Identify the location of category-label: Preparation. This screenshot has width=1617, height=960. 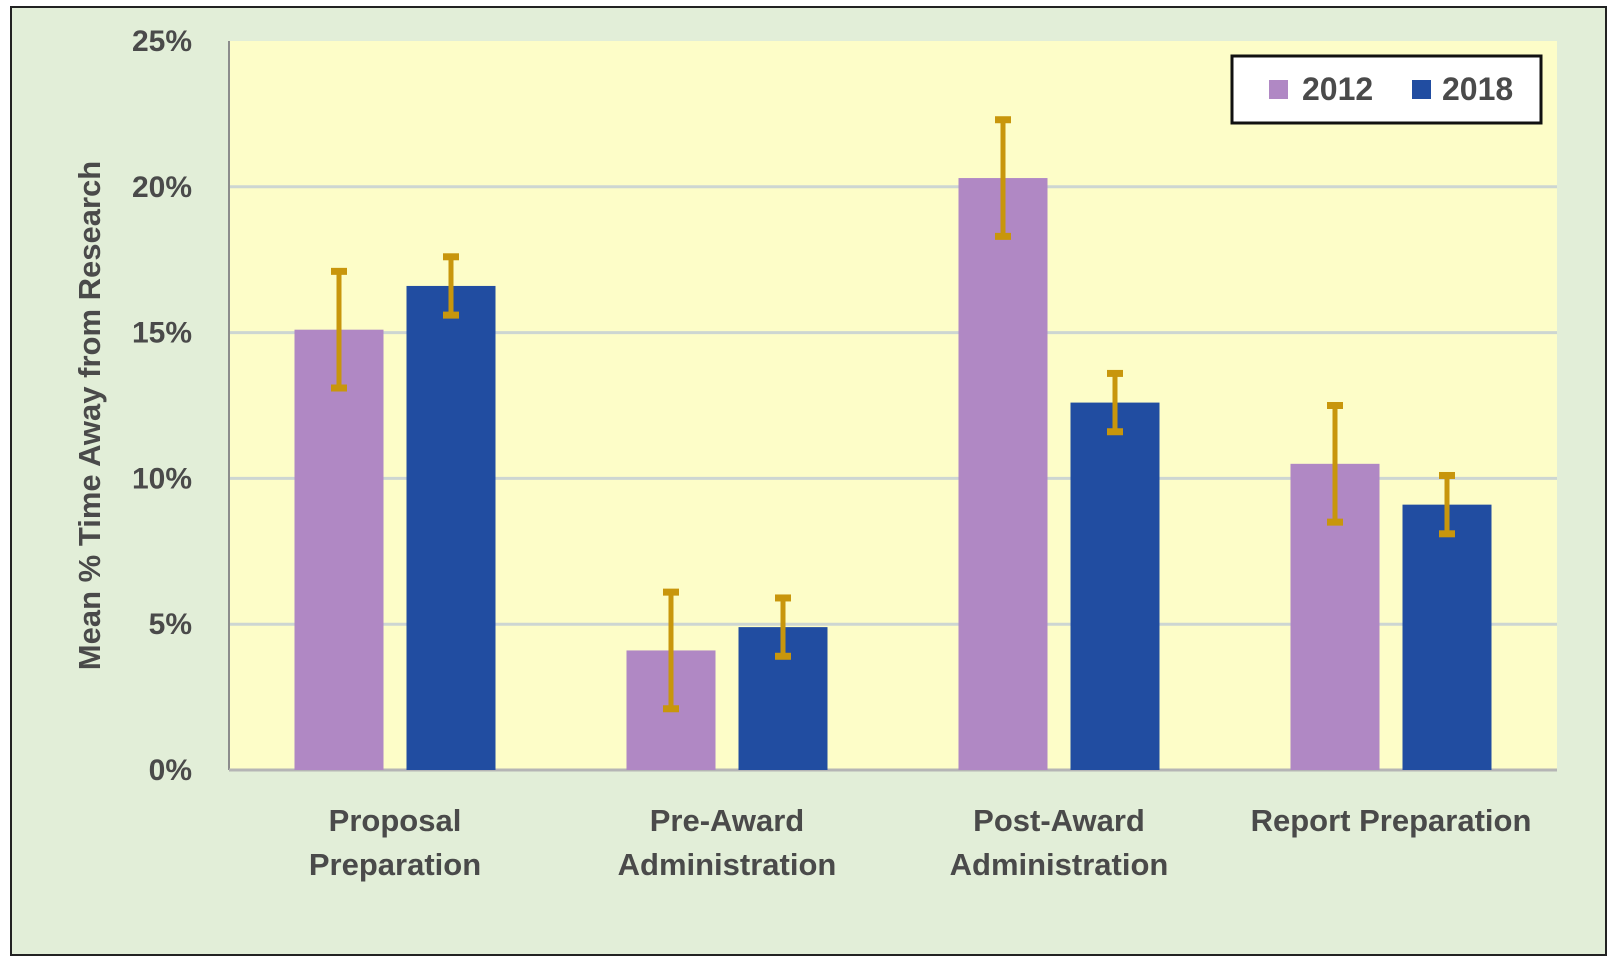
(395, 864).